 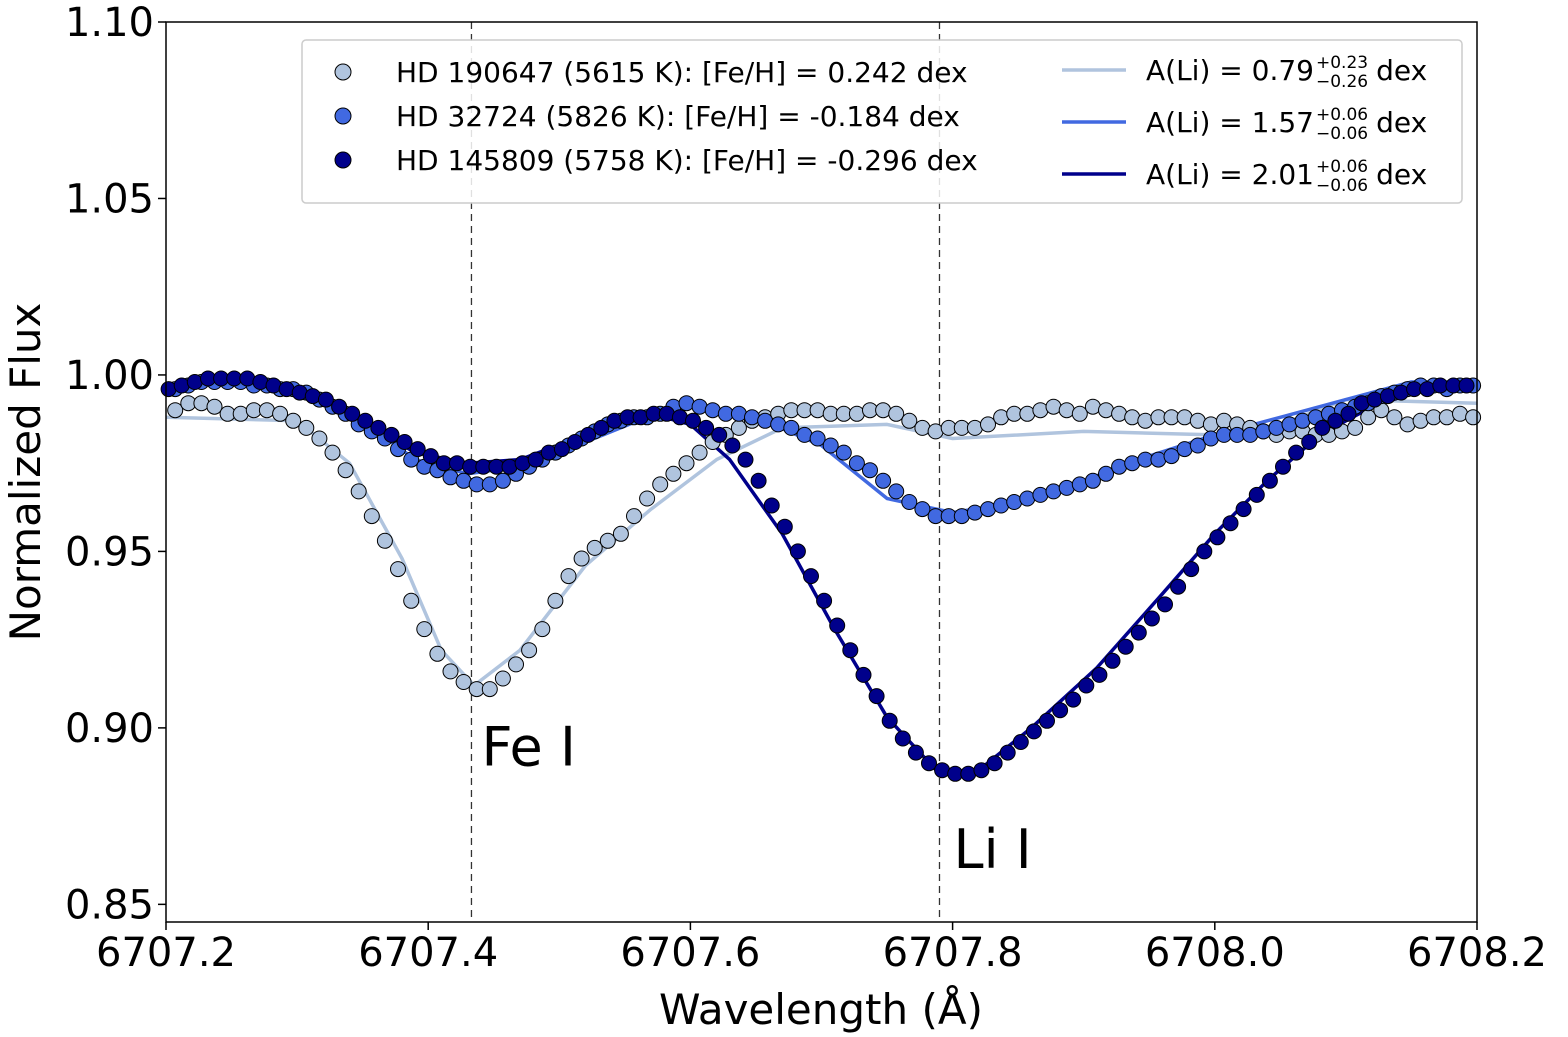 I want to click on y-tick-label: 0.90, so click(x=109, y=729).